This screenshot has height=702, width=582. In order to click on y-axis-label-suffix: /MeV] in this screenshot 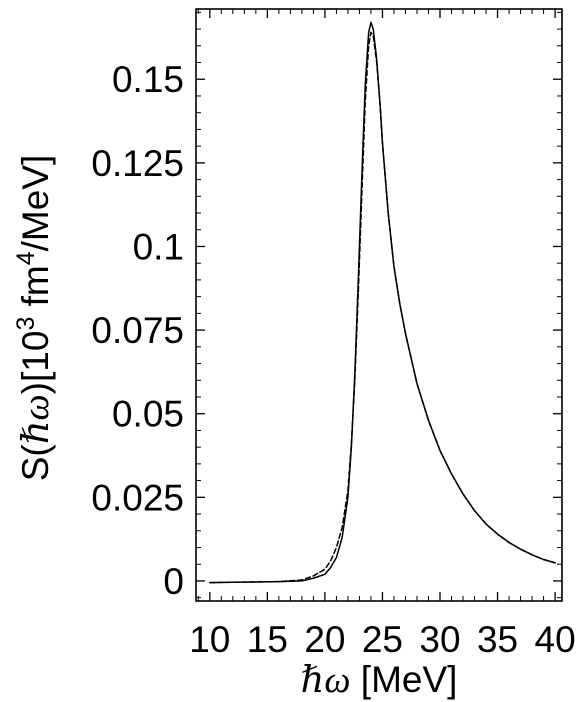, I will do `click(35, 203)`.